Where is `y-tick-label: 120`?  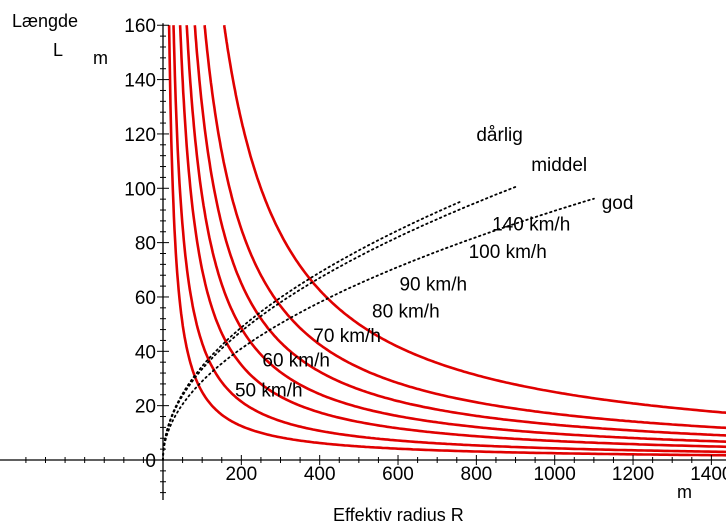
y-tick-label: 120 is located at coordinates (140, 135).